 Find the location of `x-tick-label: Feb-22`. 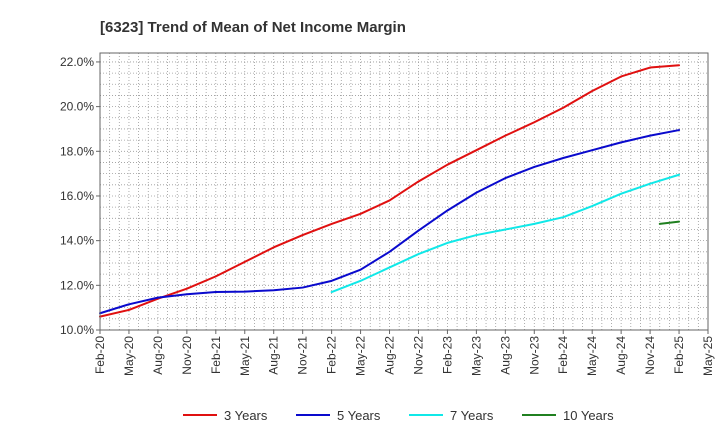

x-tick-label: Feb-22 is located at coordinates (332, 355).